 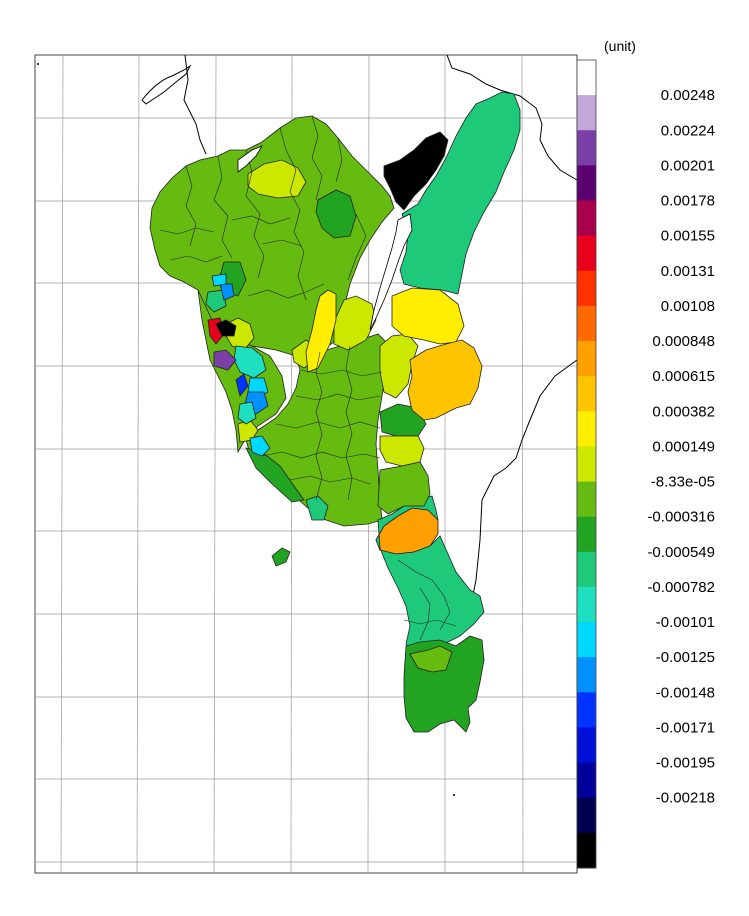 What do you see at coordinates (683, 341) in the screenshot?
I see `colorbar-tick-label: 0.000848` at bounding box center [683, 341].